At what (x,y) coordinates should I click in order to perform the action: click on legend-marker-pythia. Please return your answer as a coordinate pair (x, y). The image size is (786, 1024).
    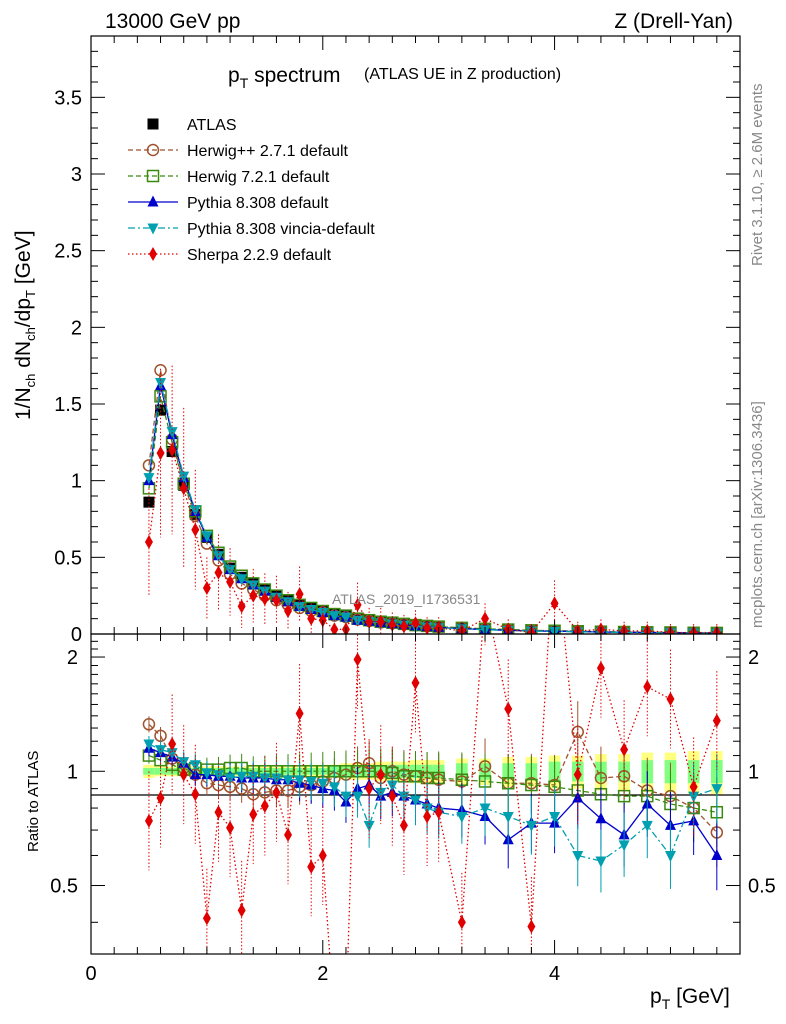
    Looking at the image, I should click on (153, 201).